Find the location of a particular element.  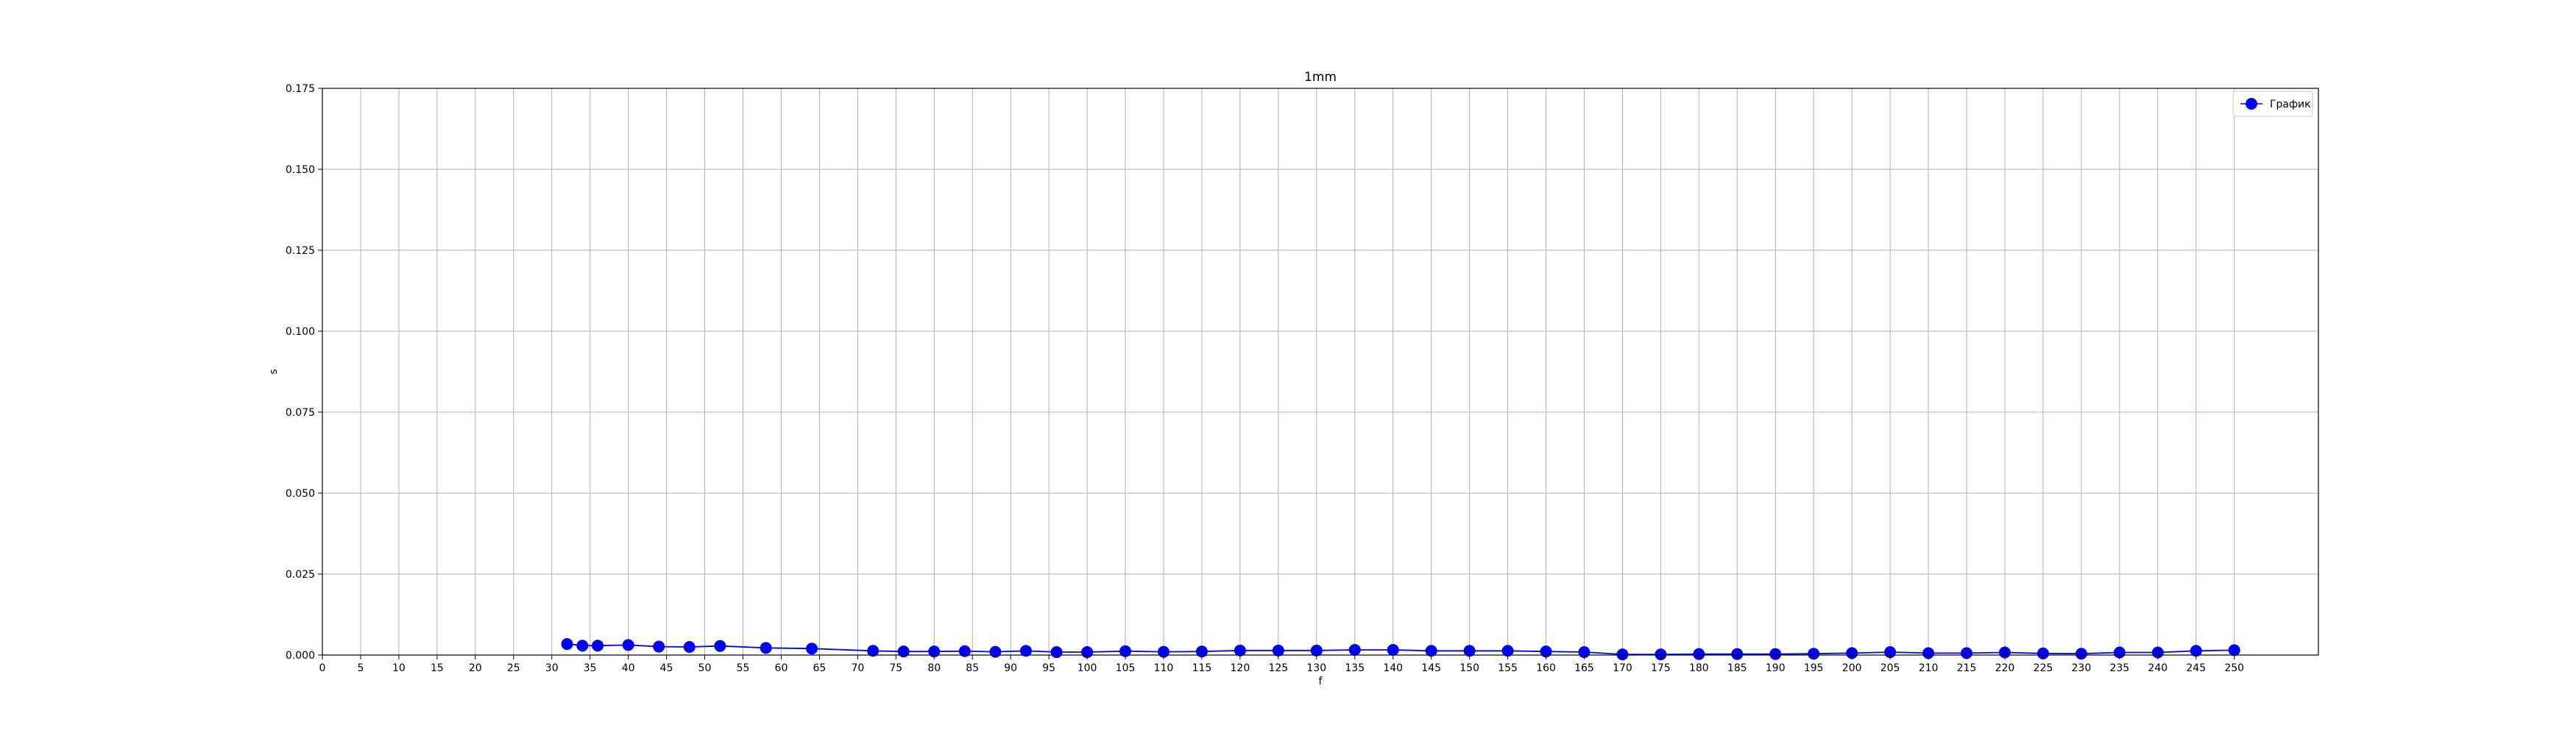

y-tick-label: 0.025 is located at coordinates (300, 575).